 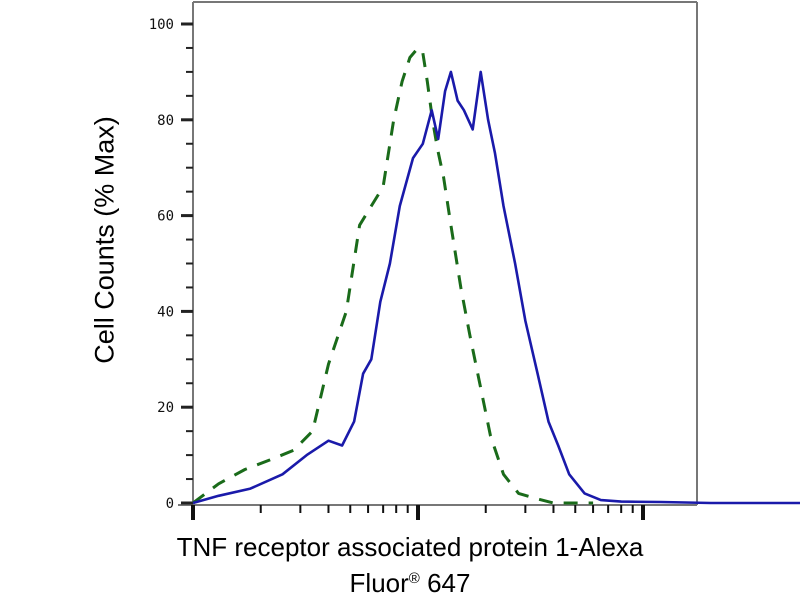 What do you see at coordinates (414, 578) in the screenshot?
I see `registered-mark: ®` at bounding box center [414, 578].